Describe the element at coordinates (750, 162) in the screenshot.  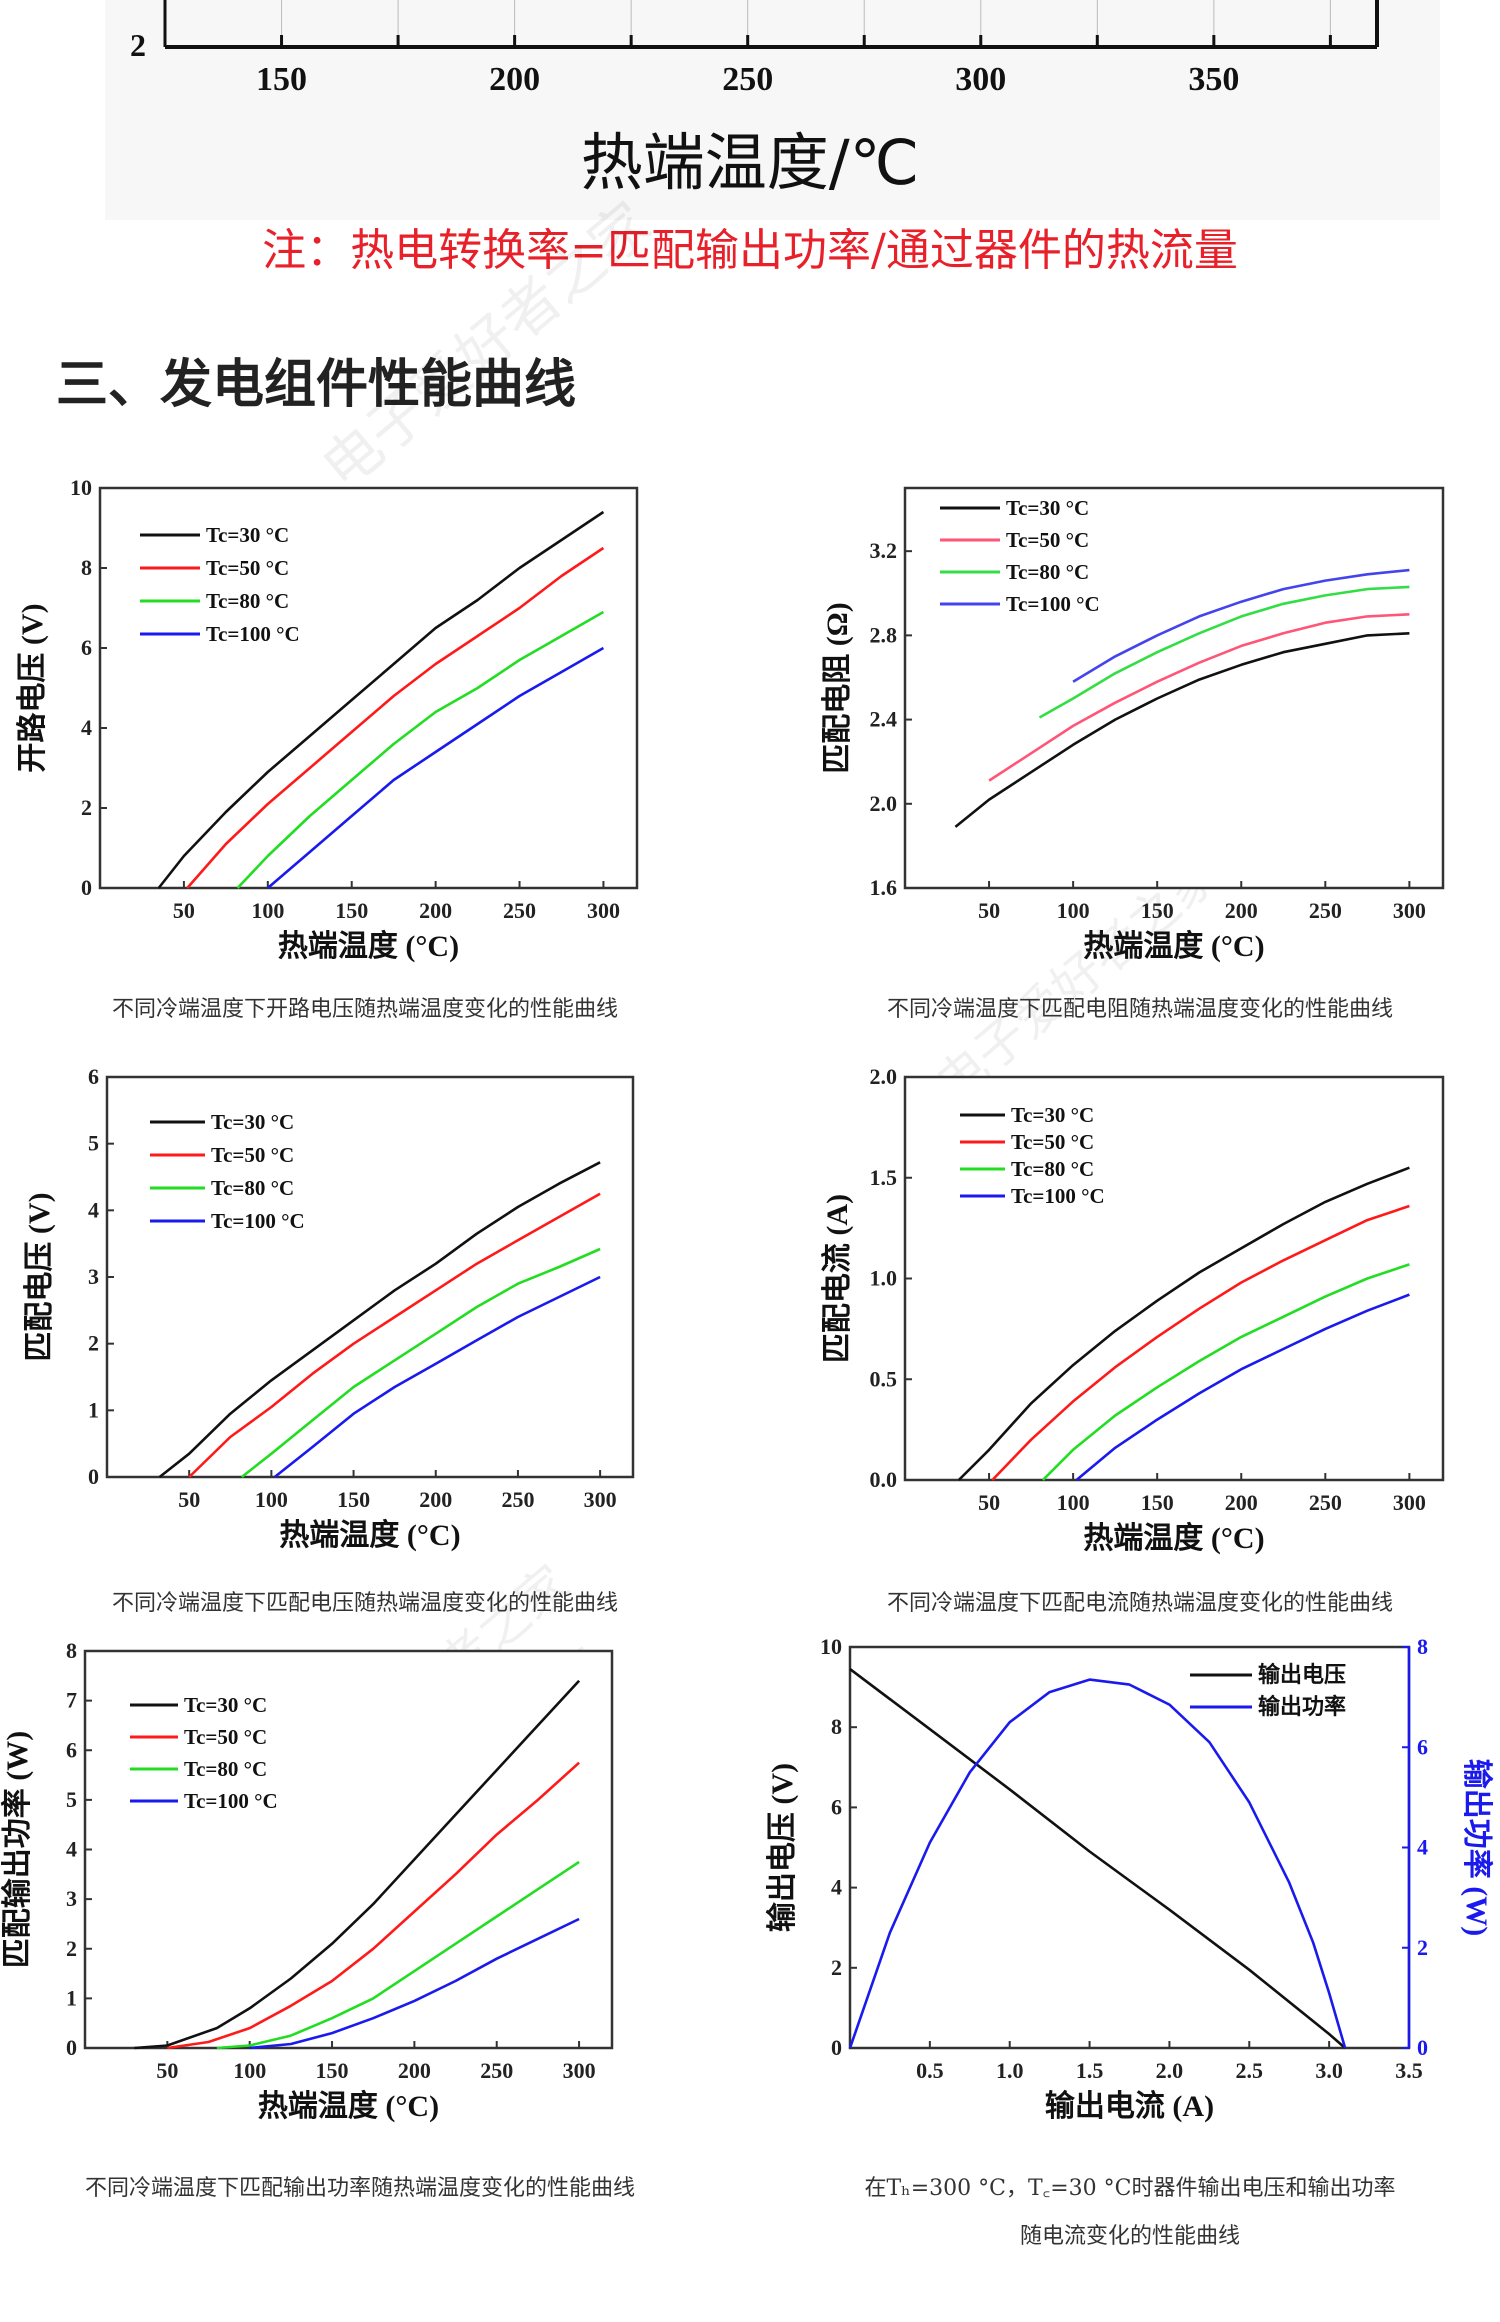
I see `previous-chart-x-title: 热端温度/℃` at that location.